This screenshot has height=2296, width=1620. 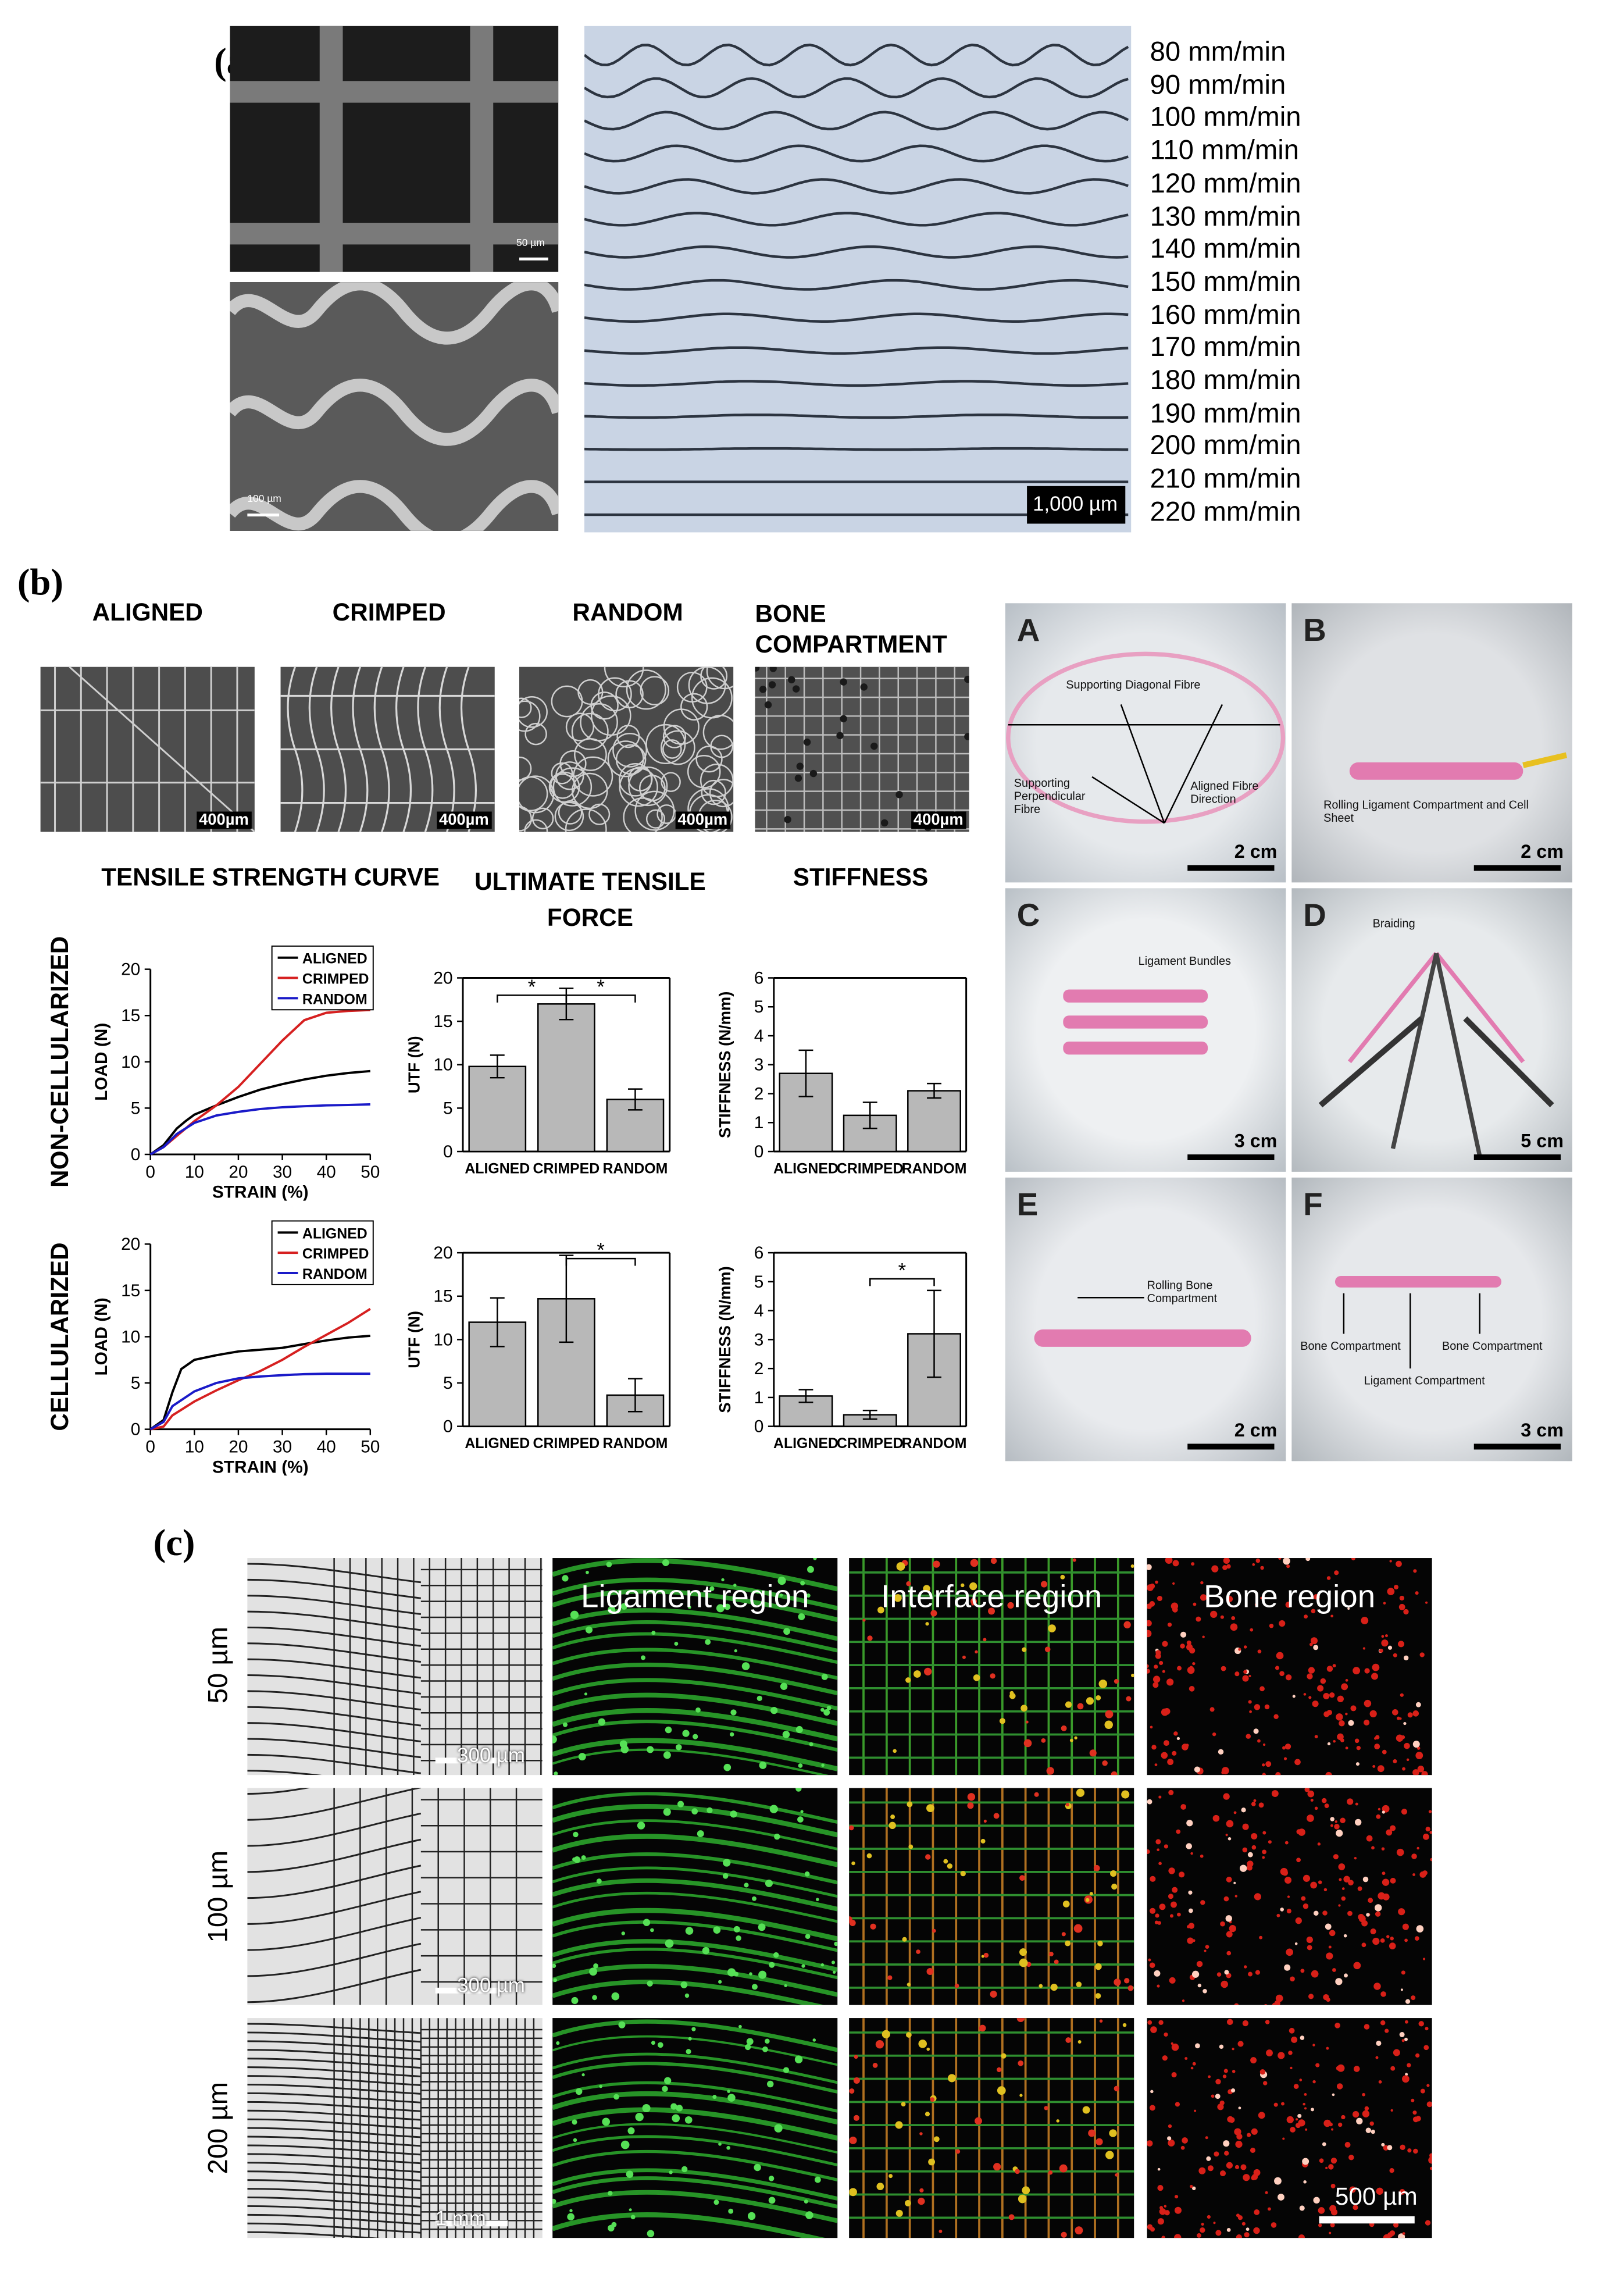 I want to click on photo-d: D Braiding 5 cm, so click(x=1431, y=1030).